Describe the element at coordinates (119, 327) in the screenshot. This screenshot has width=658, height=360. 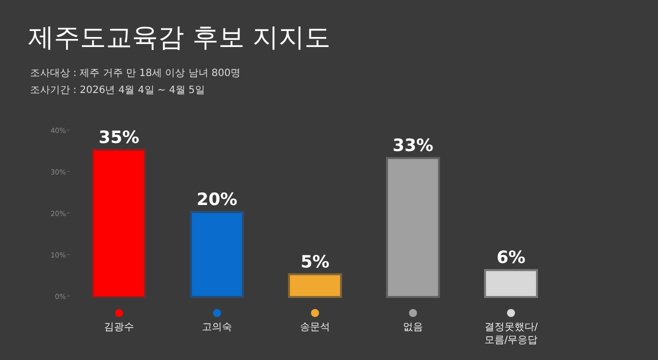
I see `xtick: 김광수` at that location.